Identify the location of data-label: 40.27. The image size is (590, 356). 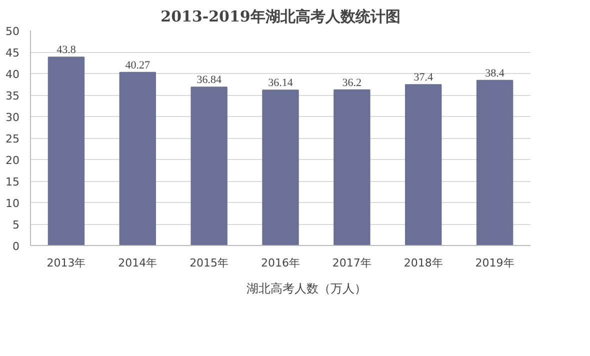
(138, 65).